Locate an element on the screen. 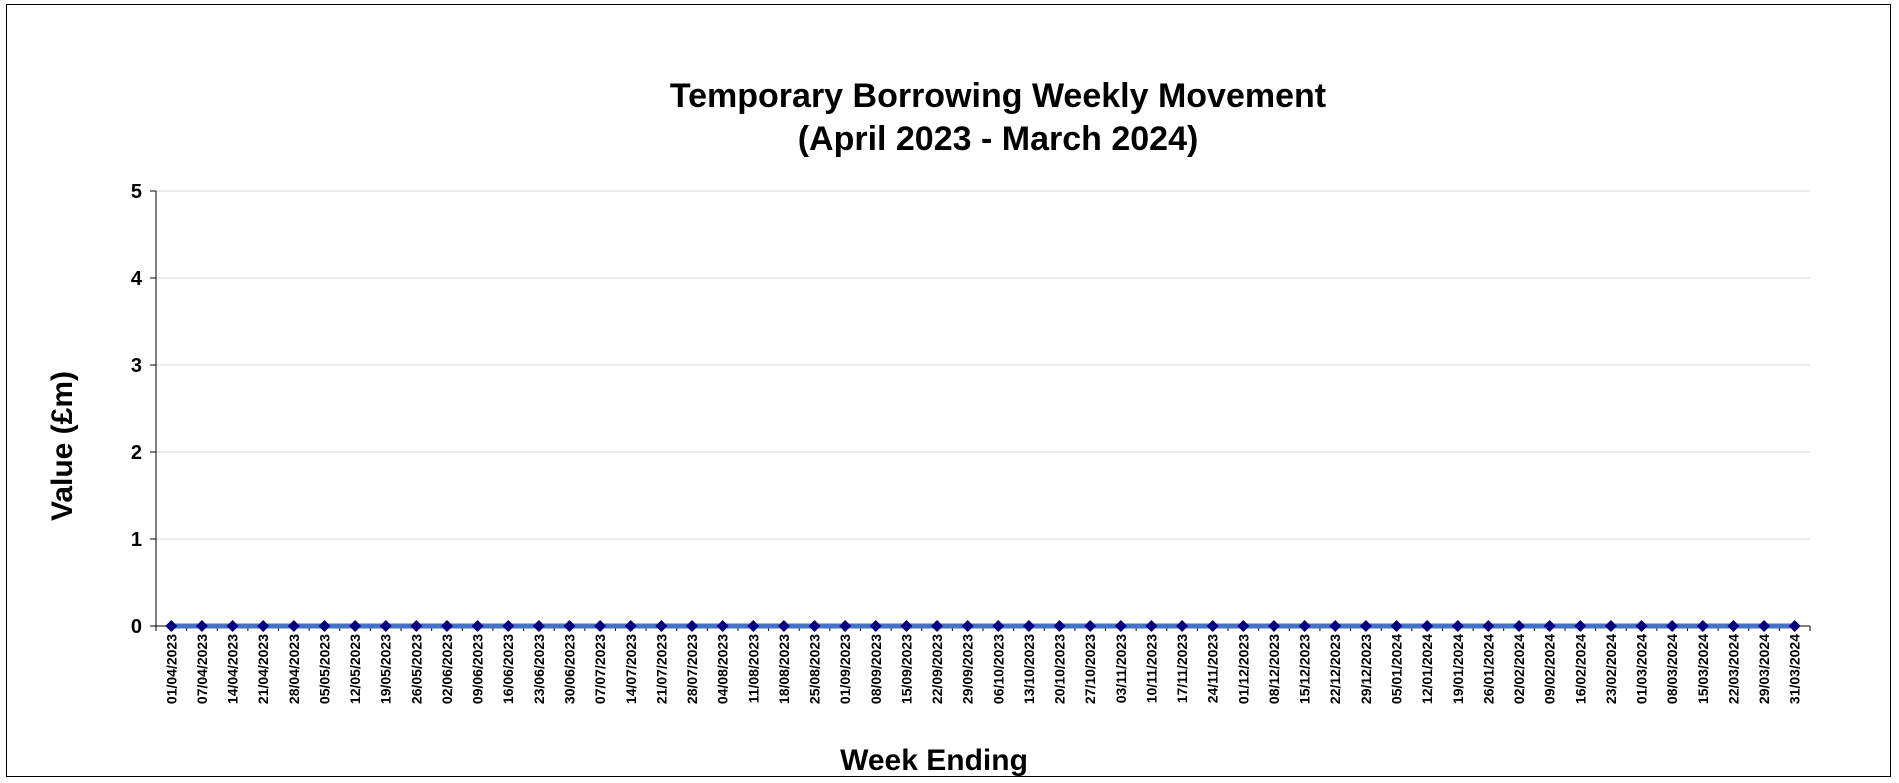  y-tick-labels: 0 1 2 3 4 5 is located at coordinates (137, 409).